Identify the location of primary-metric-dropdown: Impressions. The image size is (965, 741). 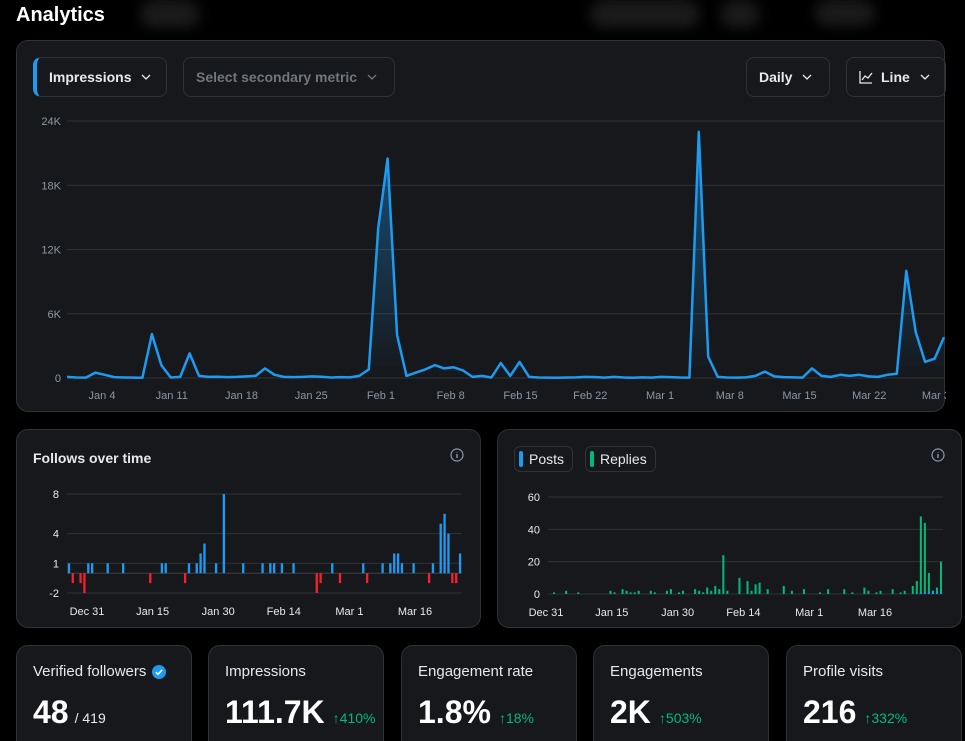
(100, 77).